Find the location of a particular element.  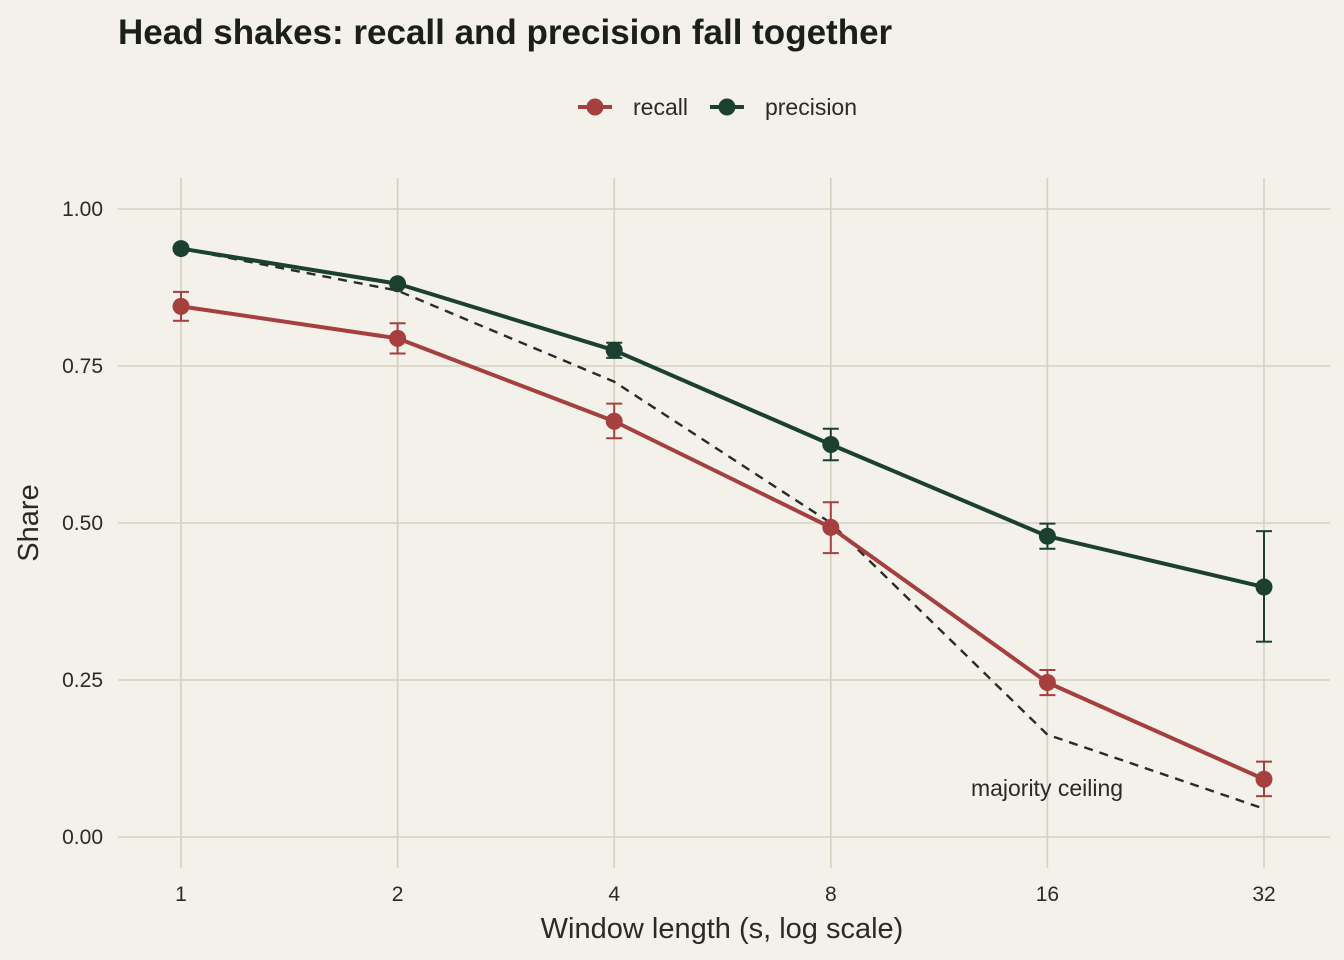

y-axis: 0.00 0.25 0.50 0.75 1.00 is located at coordinates (82, 523).